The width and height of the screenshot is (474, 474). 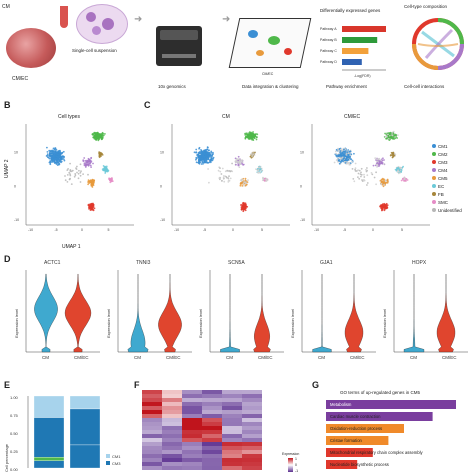 What do you see at coordinates (147, 105) in the screenshot?
I see `panel-letter-c: C` at bounding box center [147, 105].